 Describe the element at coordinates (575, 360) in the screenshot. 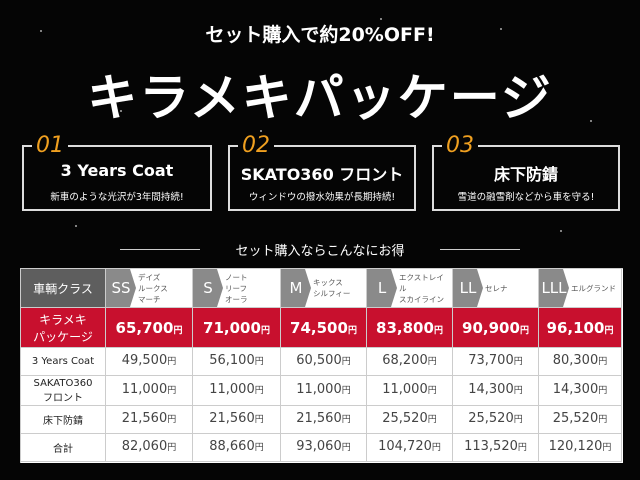

I see `price-amount: 80,300` at that location.